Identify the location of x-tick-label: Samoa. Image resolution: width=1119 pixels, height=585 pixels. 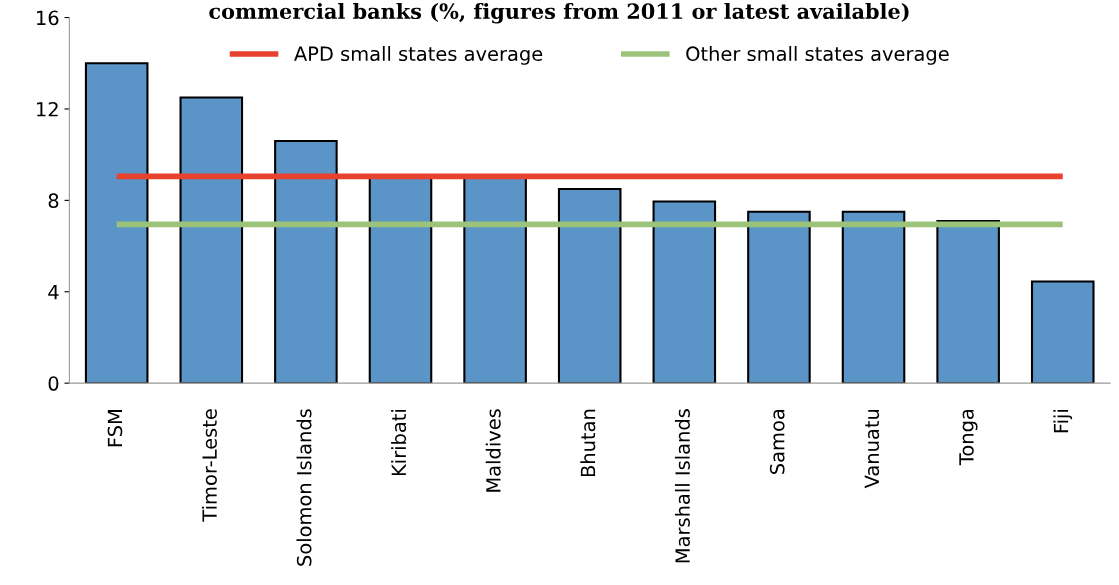
(777, 441).